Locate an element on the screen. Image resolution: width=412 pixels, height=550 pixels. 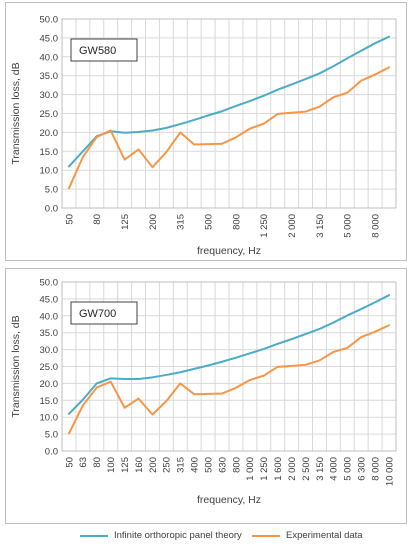
legend-item-experimental: Experimental data is located at coordinates (307, 535).